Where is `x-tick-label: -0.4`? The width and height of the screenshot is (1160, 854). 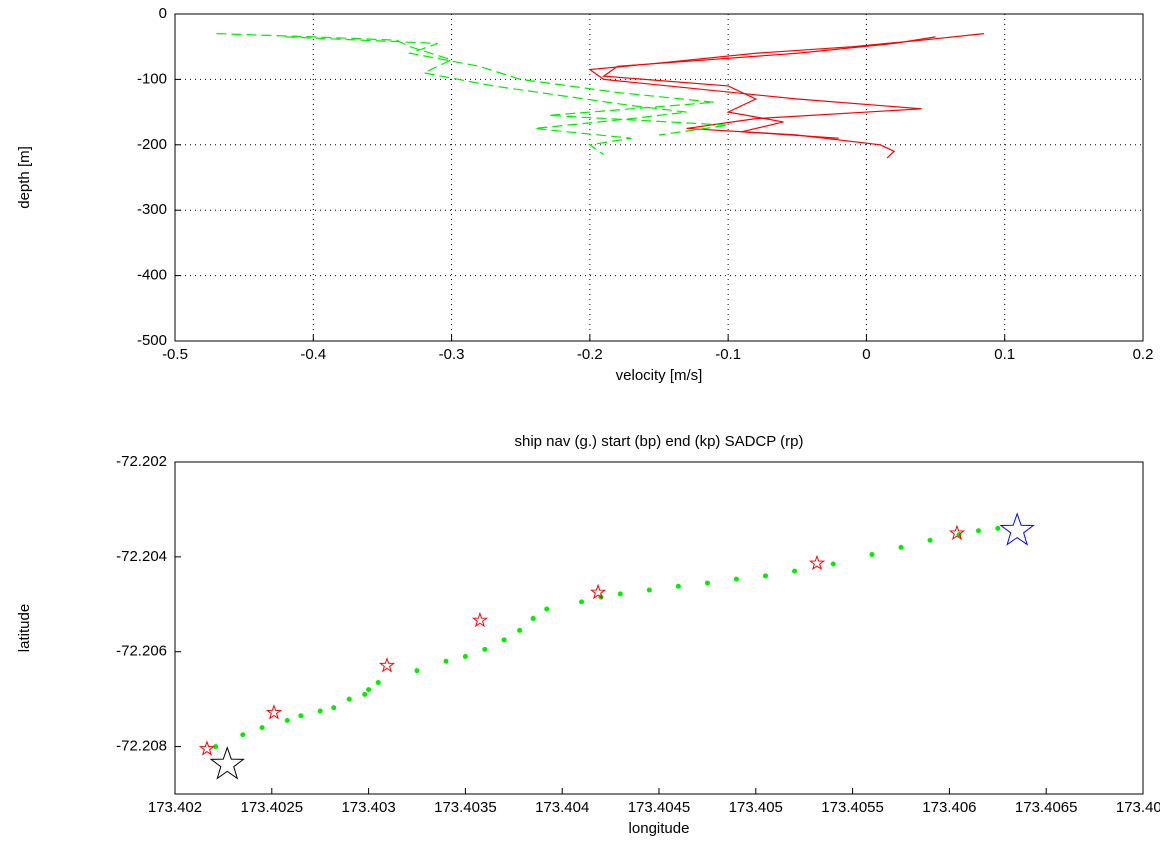 x-tick-label: -0.4 is located at coordinates (313, 354).